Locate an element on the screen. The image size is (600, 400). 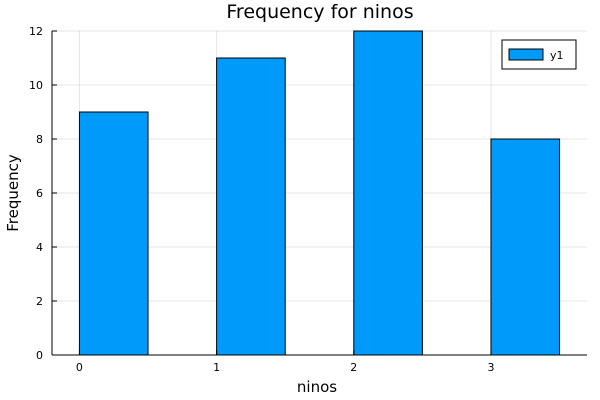
y-tick-label-6: 12 is located at coordinates (36, 31).